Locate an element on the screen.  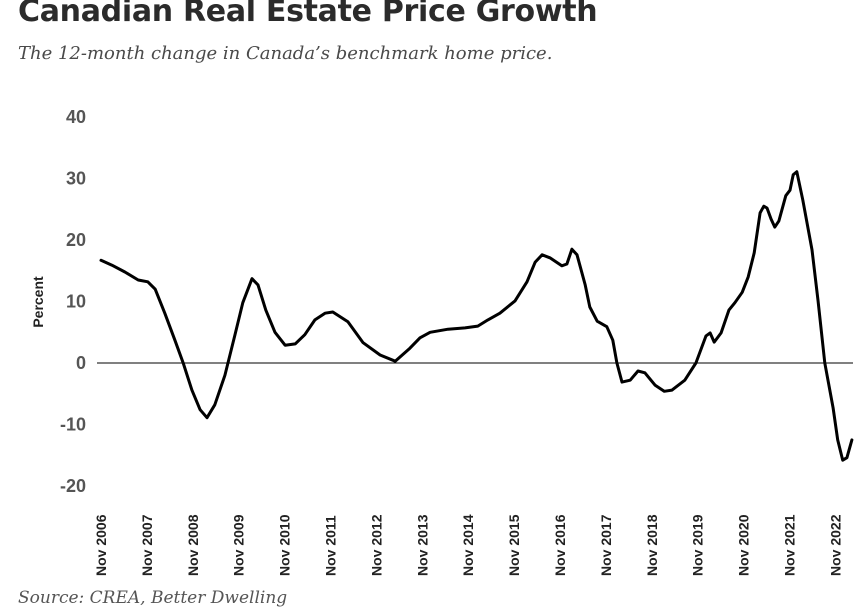
y-tick-label: -20 is located at coordinates (73, 486).